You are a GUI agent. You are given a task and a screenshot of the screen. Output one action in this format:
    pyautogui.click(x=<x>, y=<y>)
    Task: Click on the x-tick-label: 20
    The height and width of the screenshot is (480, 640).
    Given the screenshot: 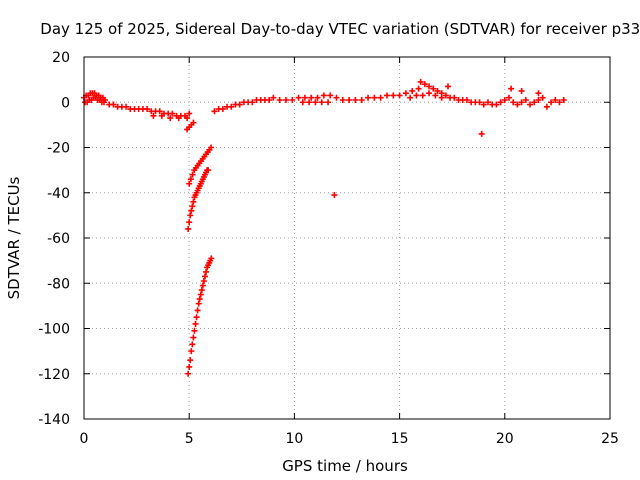 What is the action you would take?
    pyautogui.click(x=505, y=439)
    